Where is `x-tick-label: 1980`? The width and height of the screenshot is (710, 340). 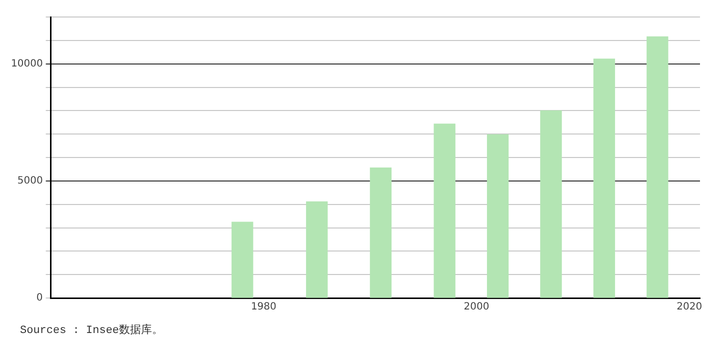 x-tick-label: 1980 is located at coordinates (263, 307).